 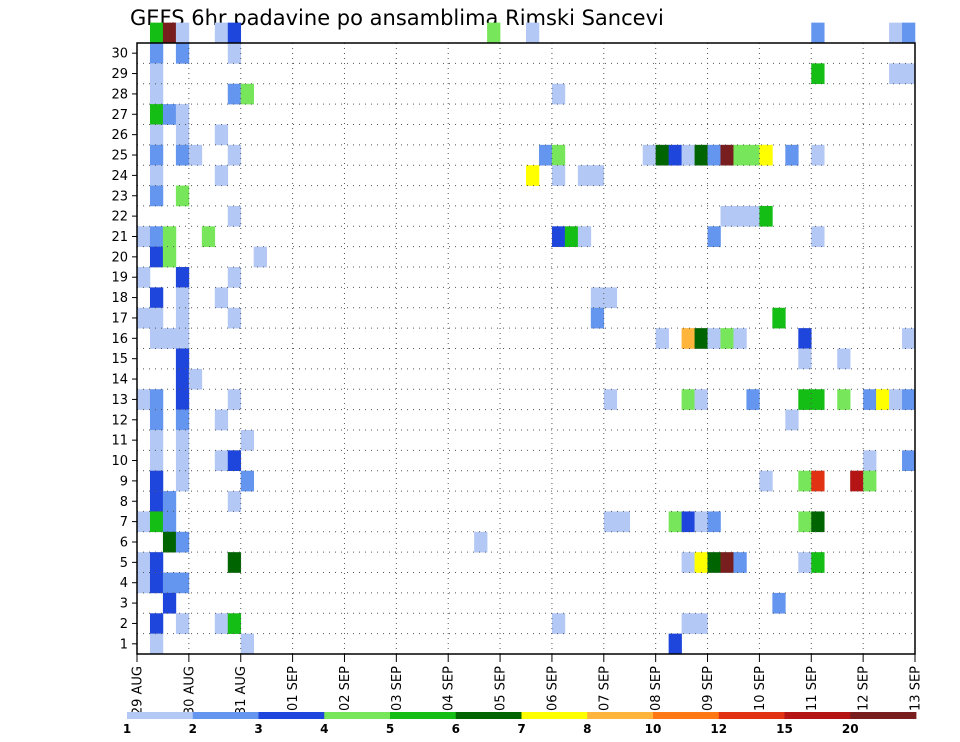 I want to click on colorbar-label: 12, so click(x=718, y=729).